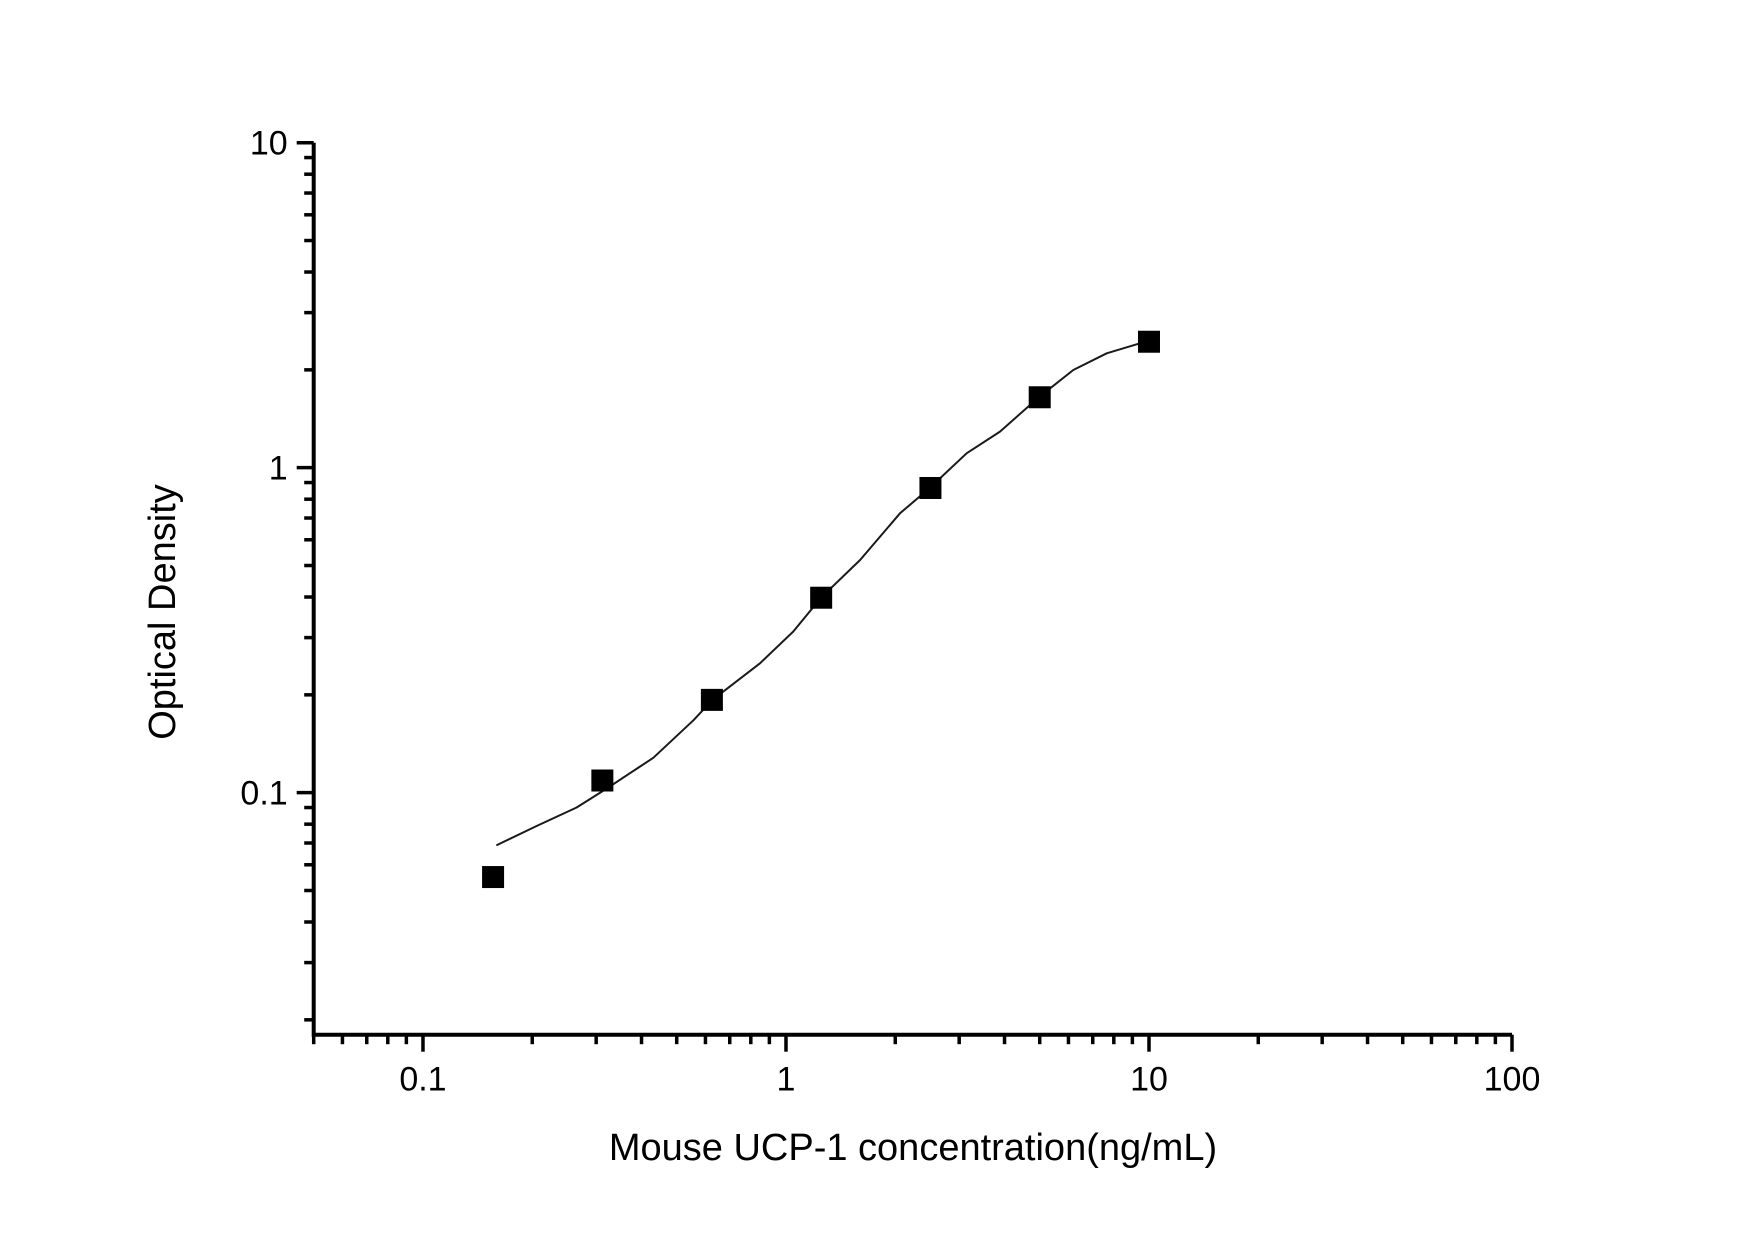 This screenshot has width=1755, height=1240. I want to click on x-tick-label: 10, so click(1149, 1080).